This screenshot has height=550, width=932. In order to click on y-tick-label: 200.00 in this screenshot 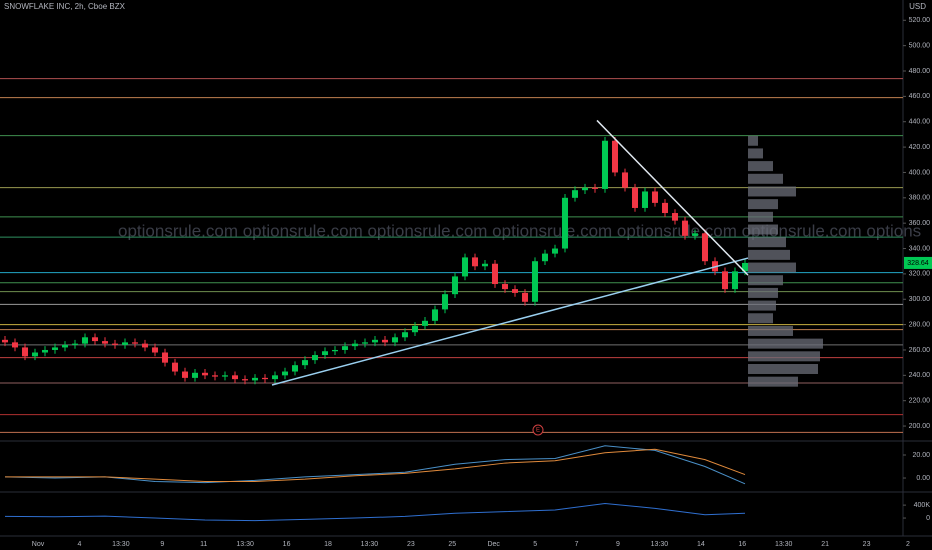, I will do `click(920, 426)`.